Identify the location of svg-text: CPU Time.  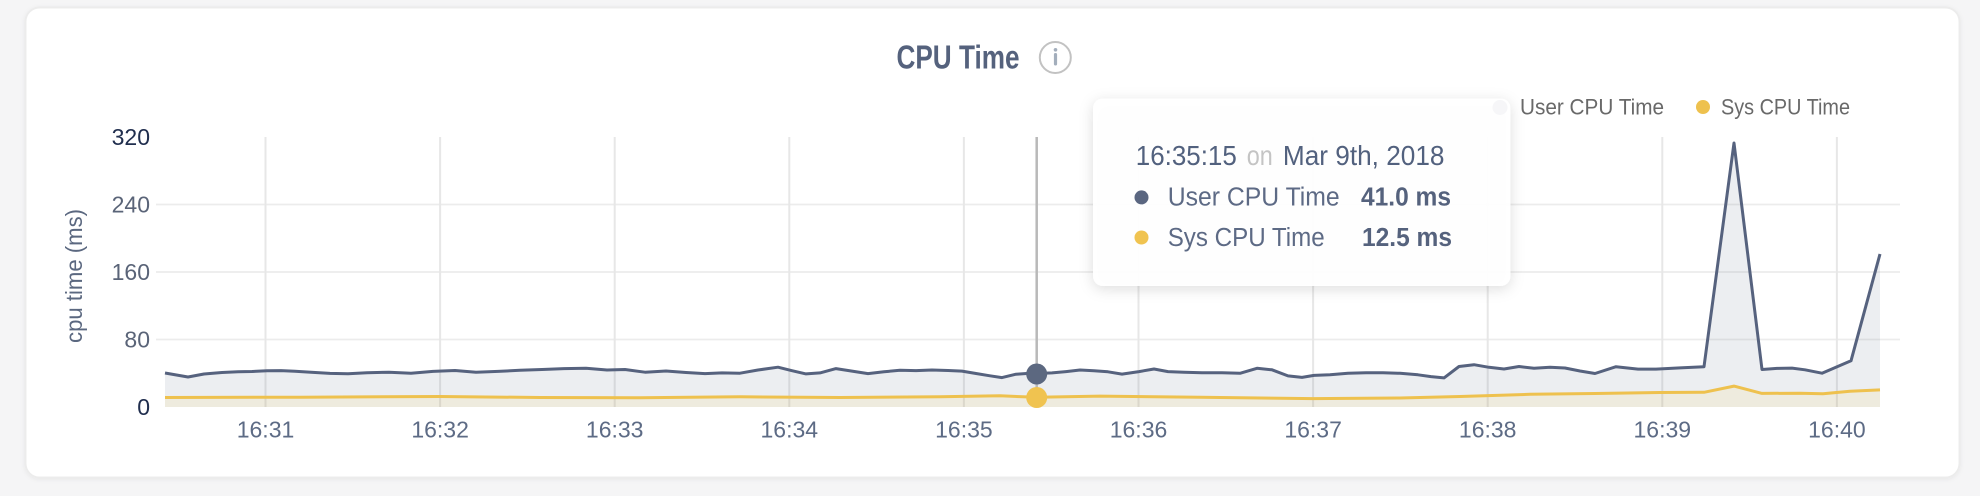
(958, 57).